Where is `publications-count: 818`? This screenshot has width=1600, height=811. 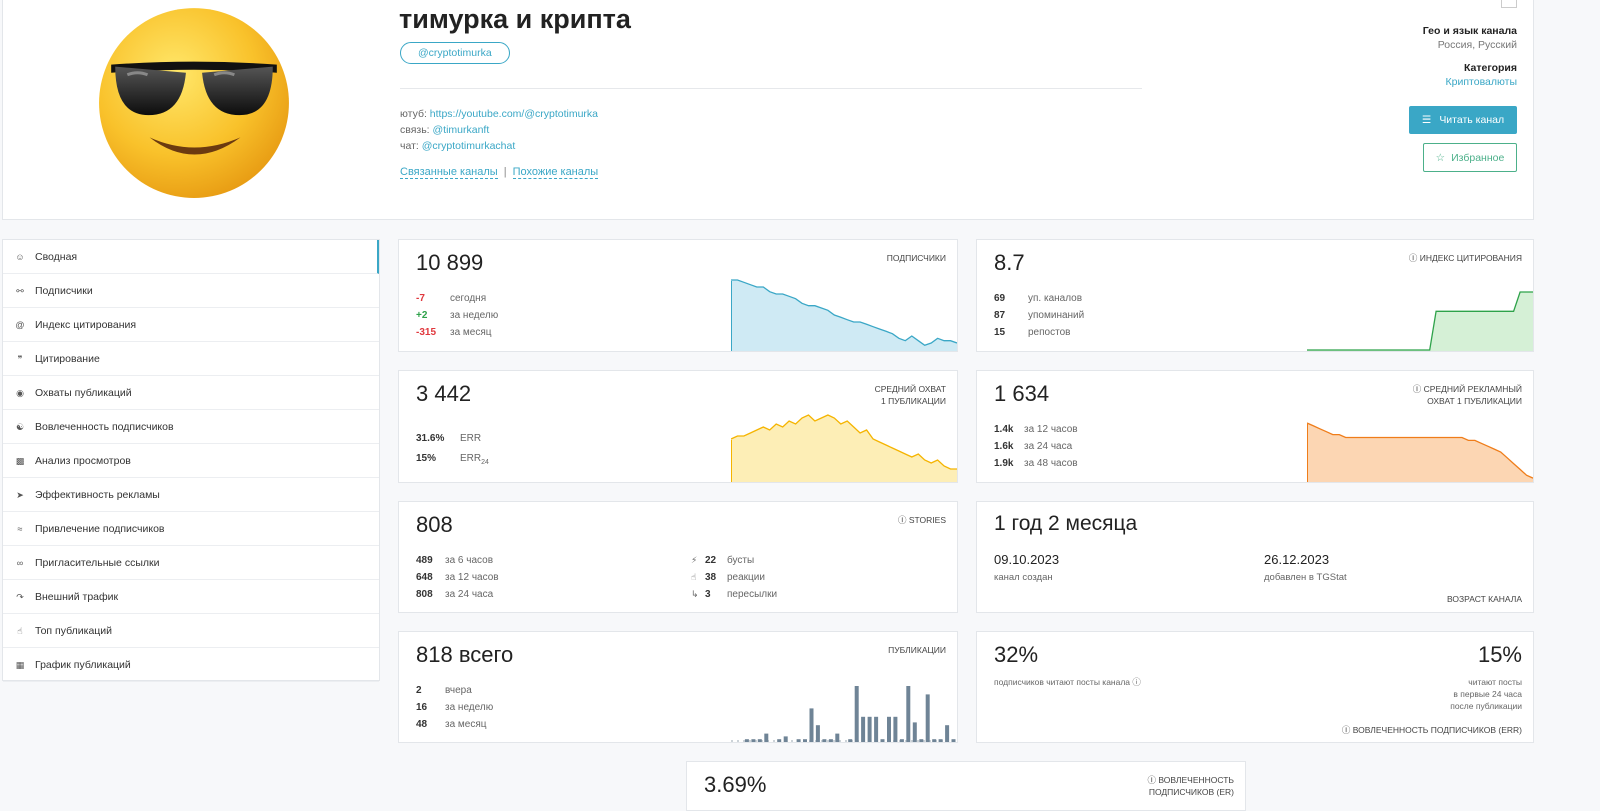 publications-count: 818 is located at coordinates (434, 654).